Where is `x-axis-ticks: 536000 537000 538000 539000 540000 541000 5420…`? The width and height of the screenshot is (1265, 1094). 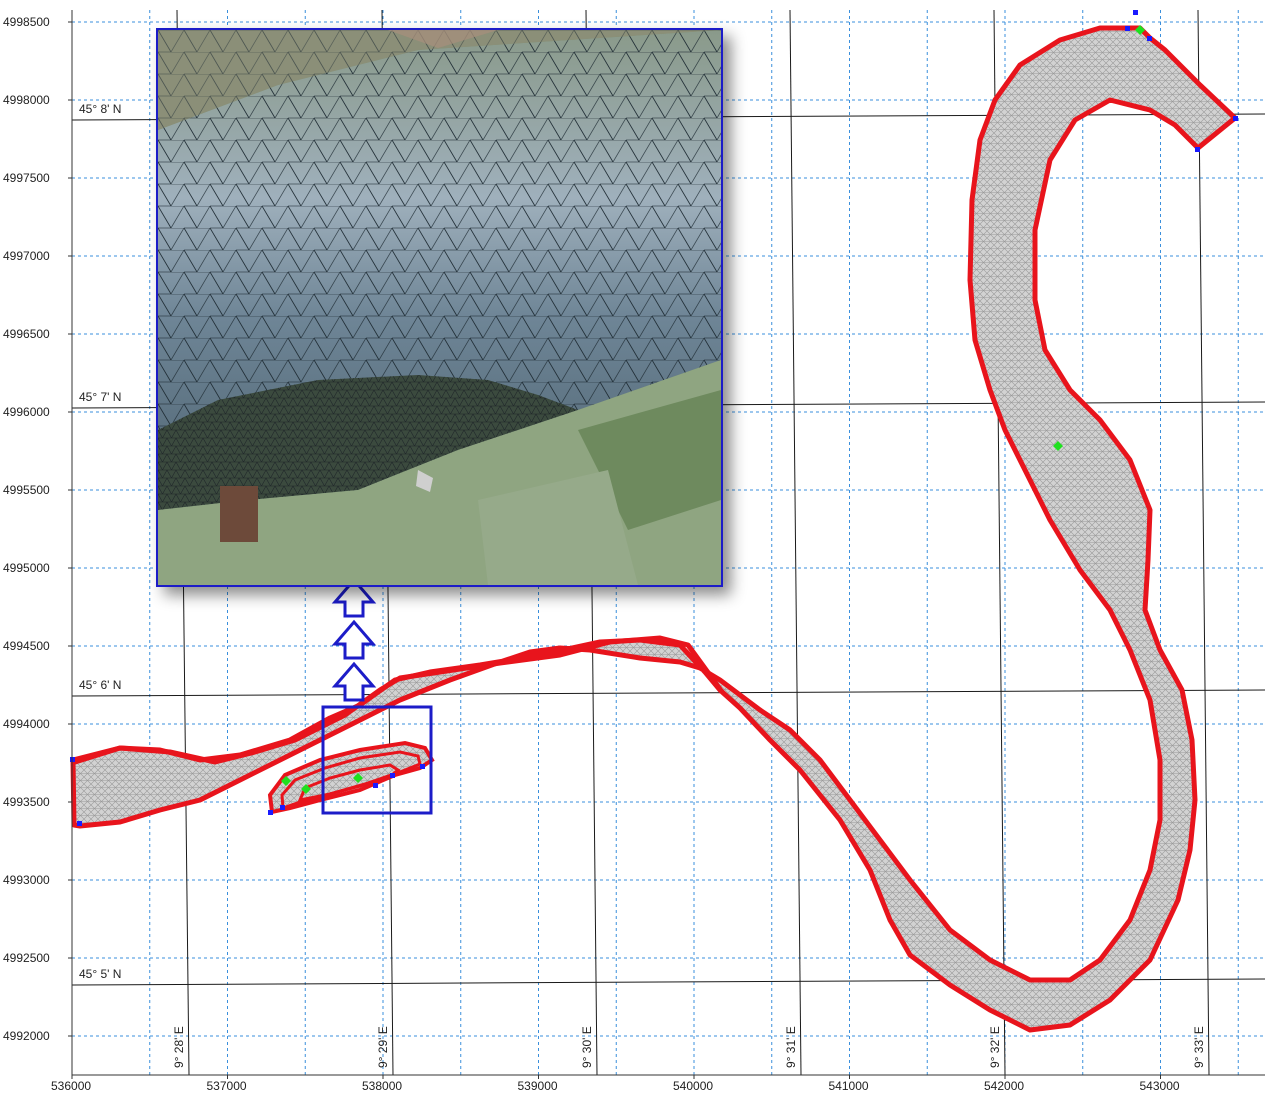
x-axis-ticks: 536000 537000 538000 539000 540000 541000 5420… is located at coordinates (615, 1084).